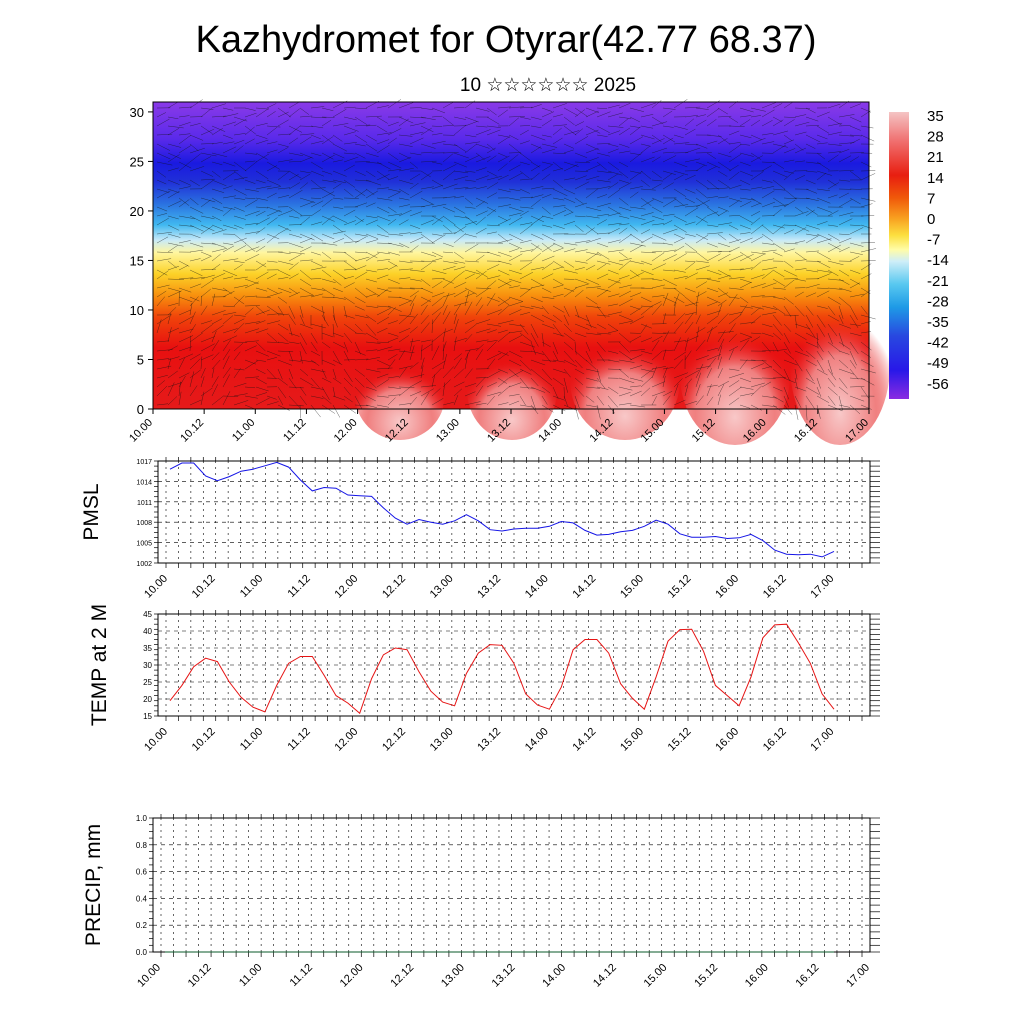  I want to click on x-tick-label: 14.12, so click(605, 976).